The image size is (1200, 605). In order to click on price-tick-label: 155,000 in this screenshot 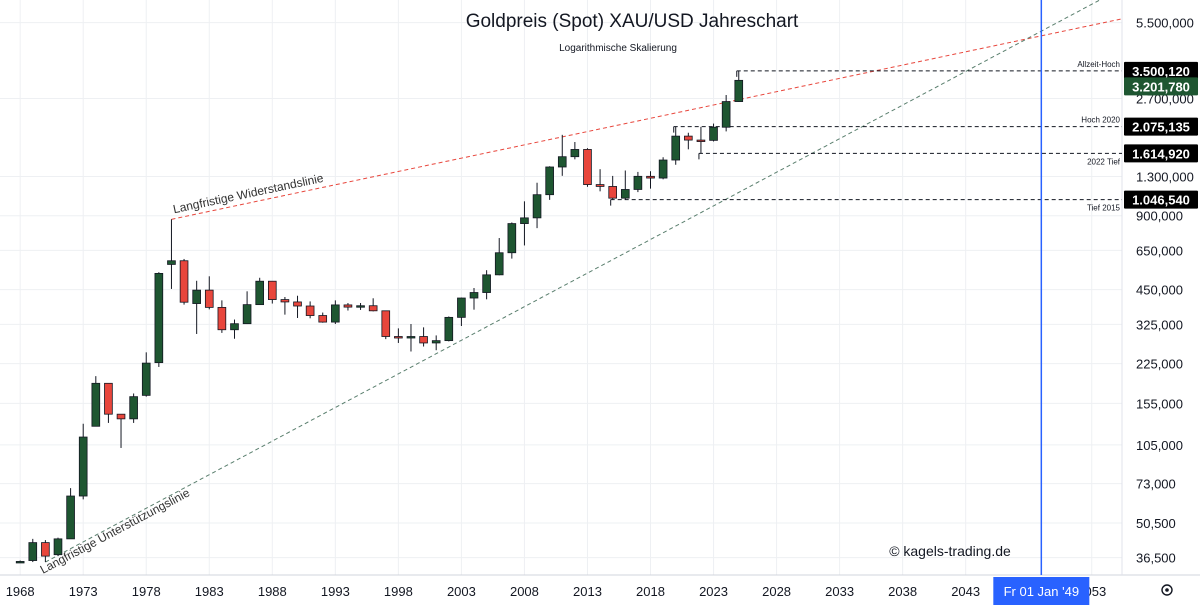, I will do `click(1159, 403)`.